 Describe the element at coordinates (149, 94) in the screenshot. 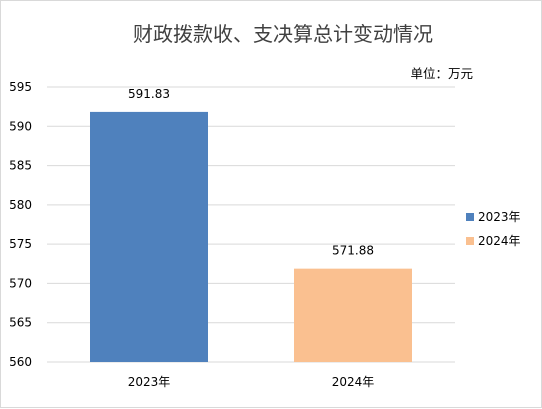

I see `data-label: 591.83` at that location.